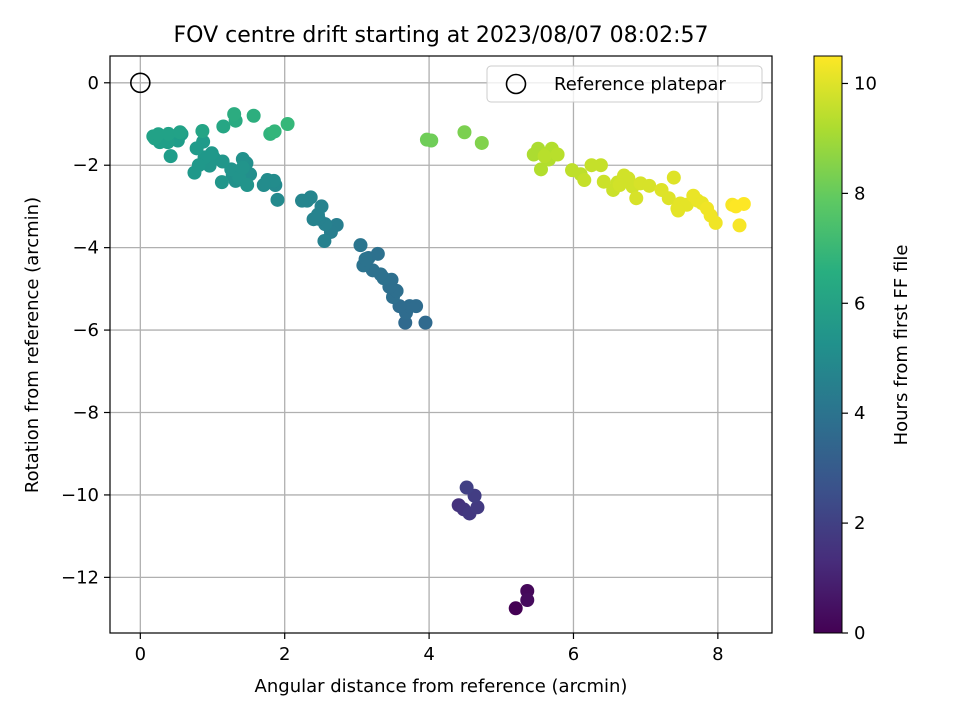  Describe the element at coordinates (859, 633) in the screenshot. I see `colorbar-tick-label: 0` at that location.